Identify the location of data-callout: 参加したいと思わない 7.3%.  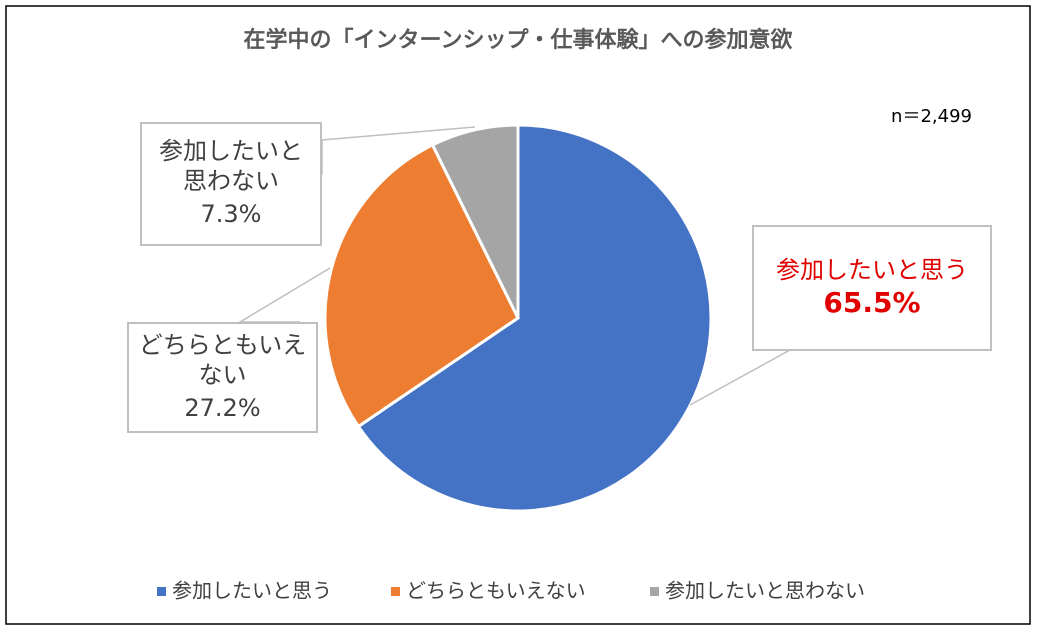
(231, 184).